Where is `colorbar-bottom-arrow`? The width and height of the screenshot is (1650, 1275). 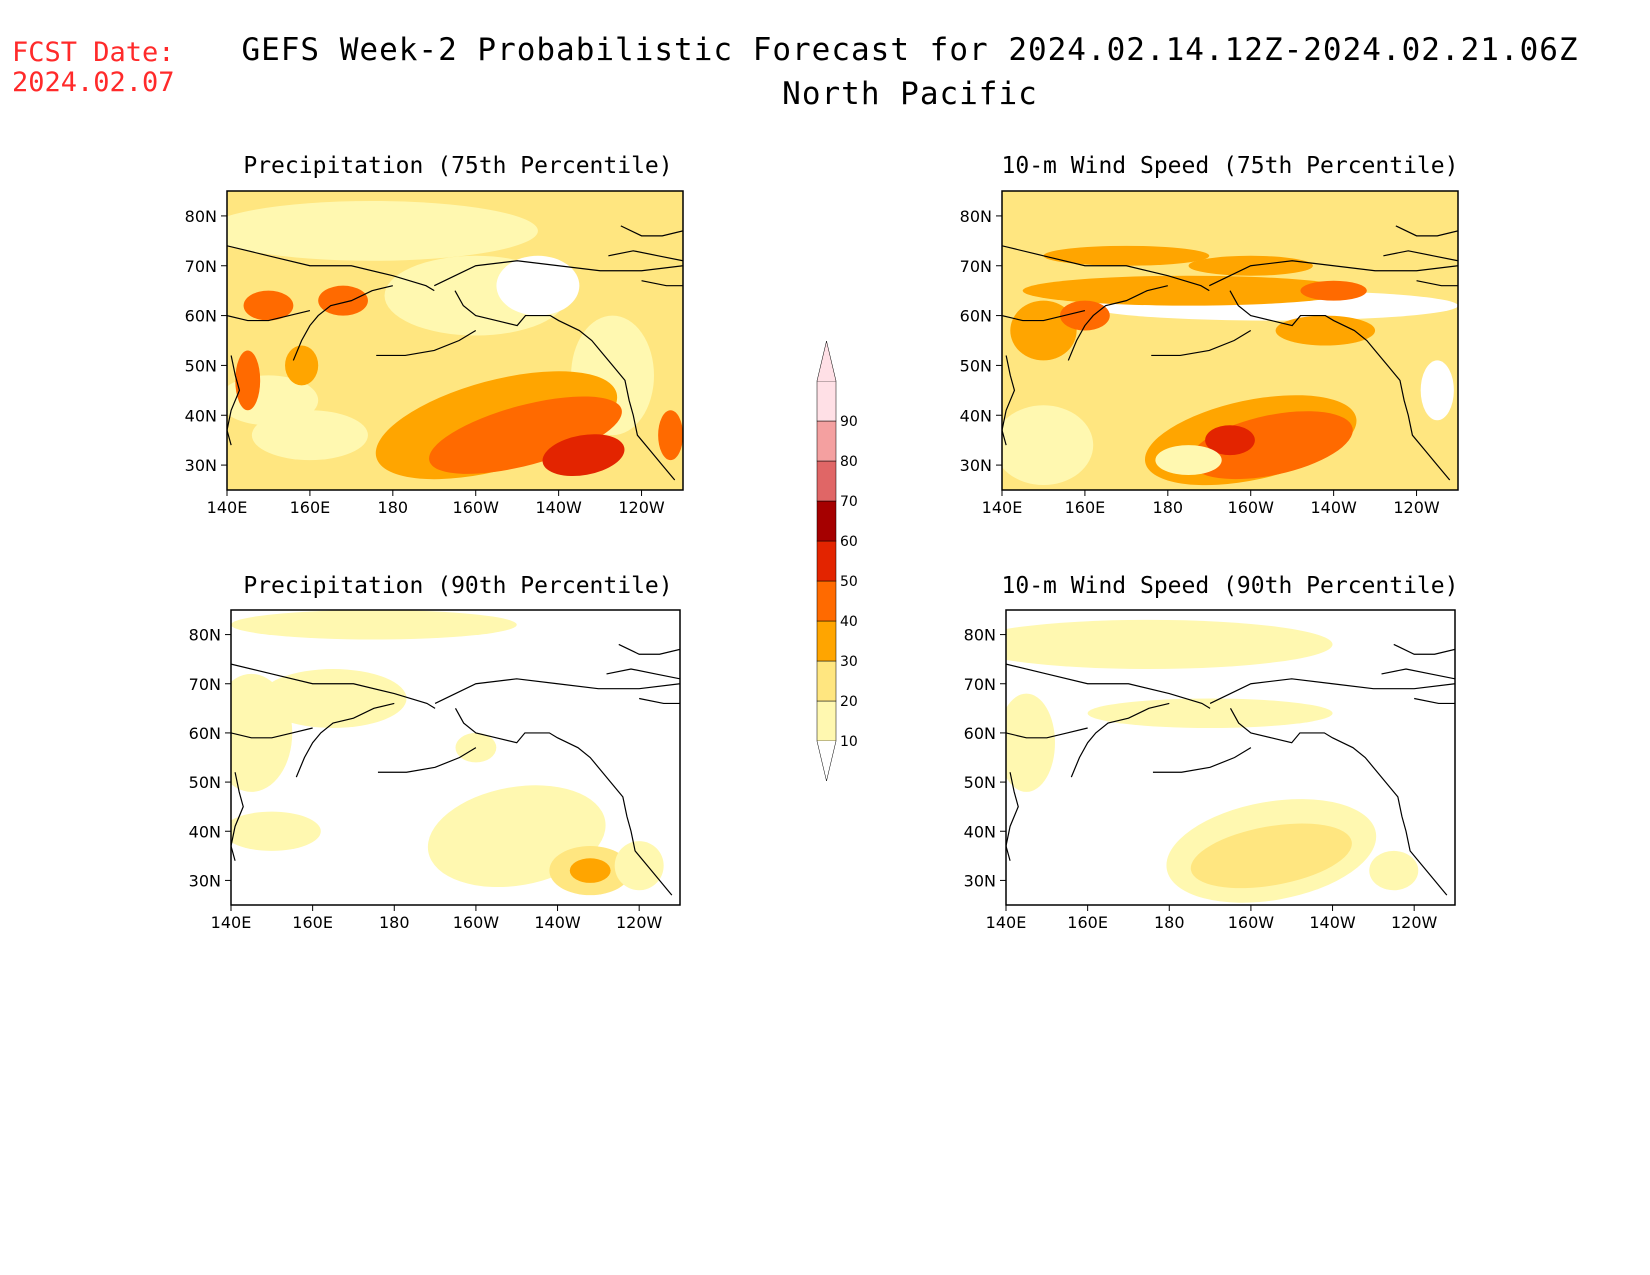
colorbar-bottom-arrow is located at coordinates (826, 761).